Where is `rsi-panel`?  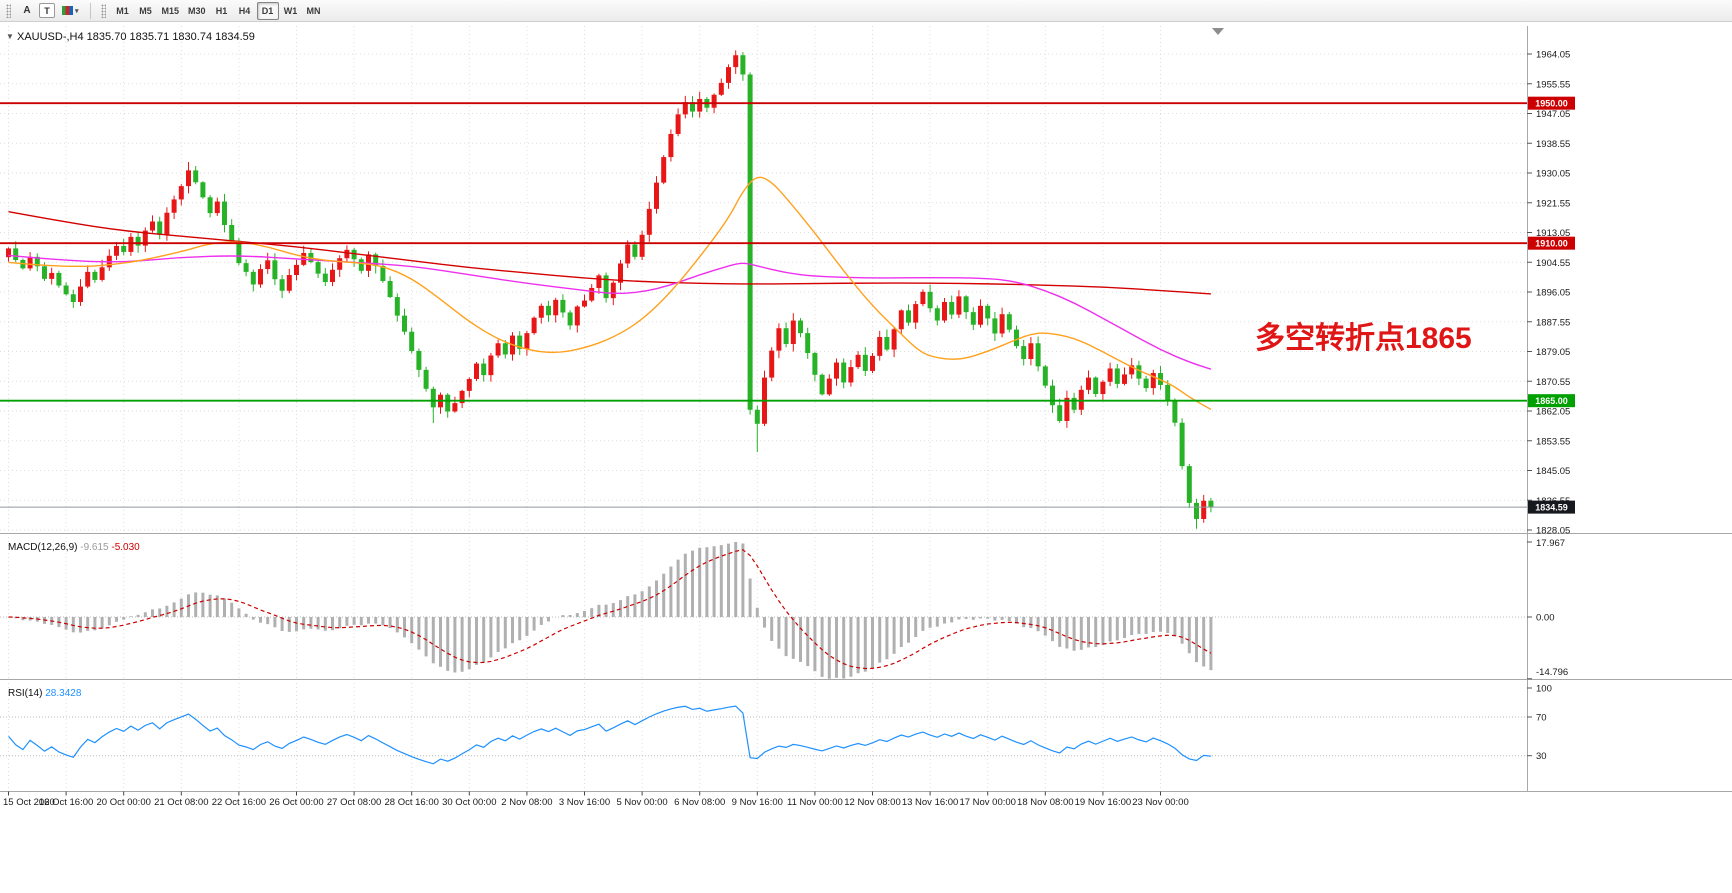
rsi-panel is located at coordinates (763, 735).